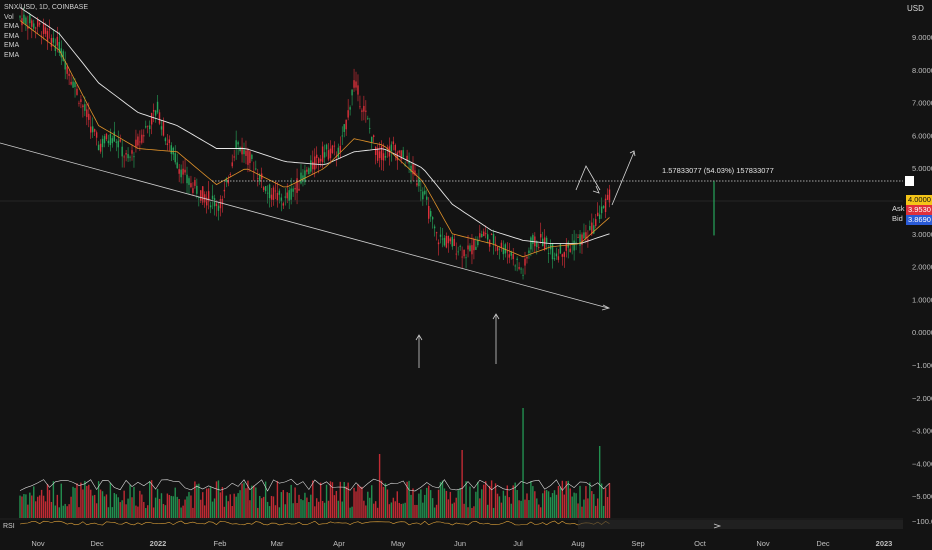 This screenshot has height=550, width=932. Describe the element at coordinates (922, 496) in the screenshot. I see `price-tick-label: −5.0000` at that location.